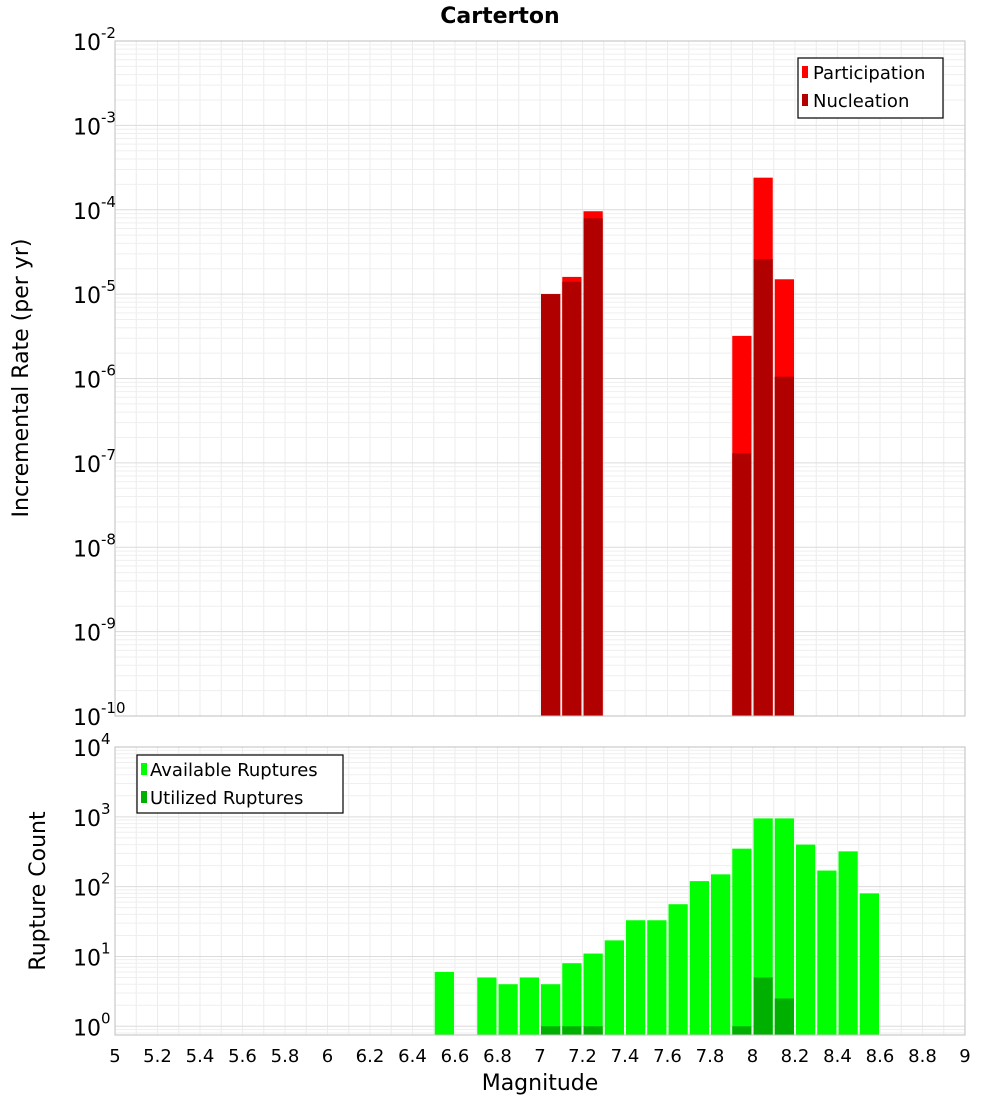  I want to click on legend-participation-label: Participation, so click(869, 73).